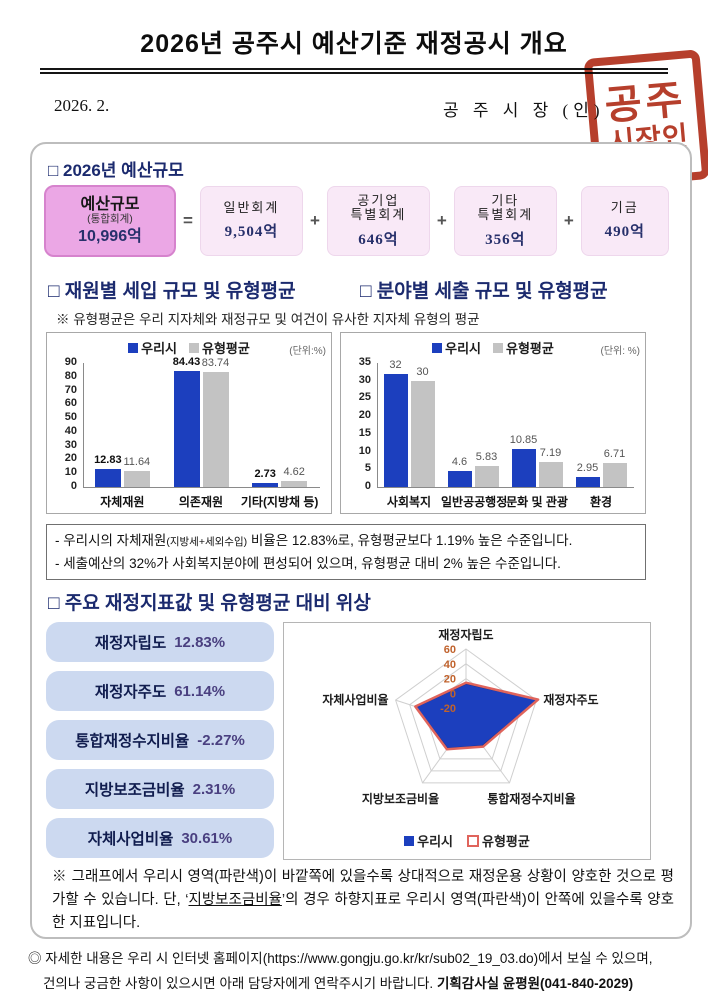  What do you see at coordinates (364, 362) in the screenshot?
I see `y-tick-label: 35` at bounding box center [364, 362].